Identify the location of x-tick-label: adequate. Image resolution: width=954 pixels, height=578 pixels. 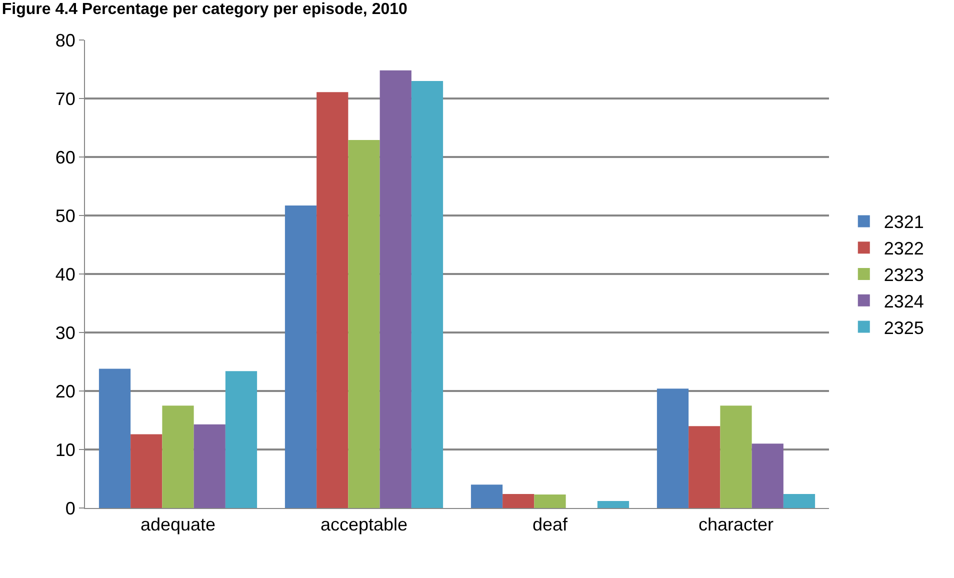
(178, 524).